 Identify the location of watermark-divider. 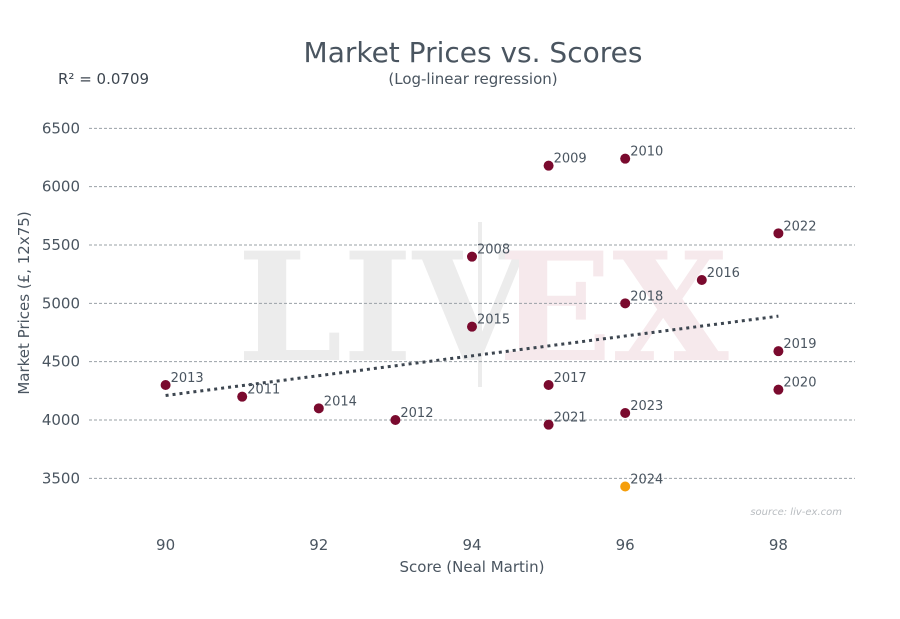
(480, 304).